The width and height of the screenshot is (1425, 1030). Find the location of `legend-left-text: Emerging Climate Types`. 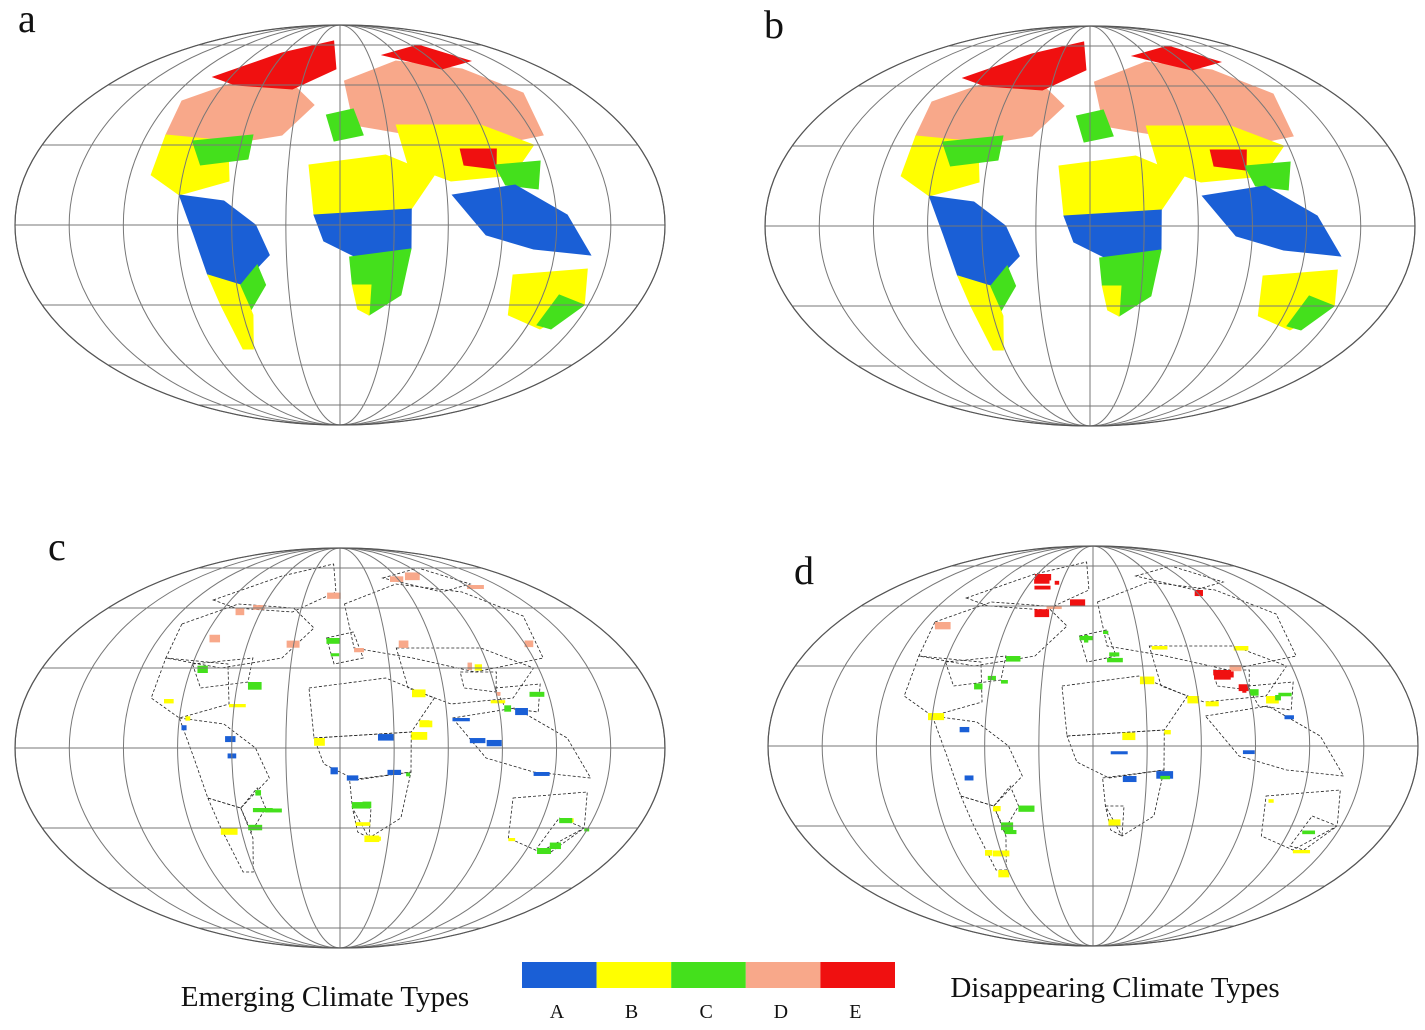

legend-left-text: Emerging Climate Types is located at coordinates (325, 997).